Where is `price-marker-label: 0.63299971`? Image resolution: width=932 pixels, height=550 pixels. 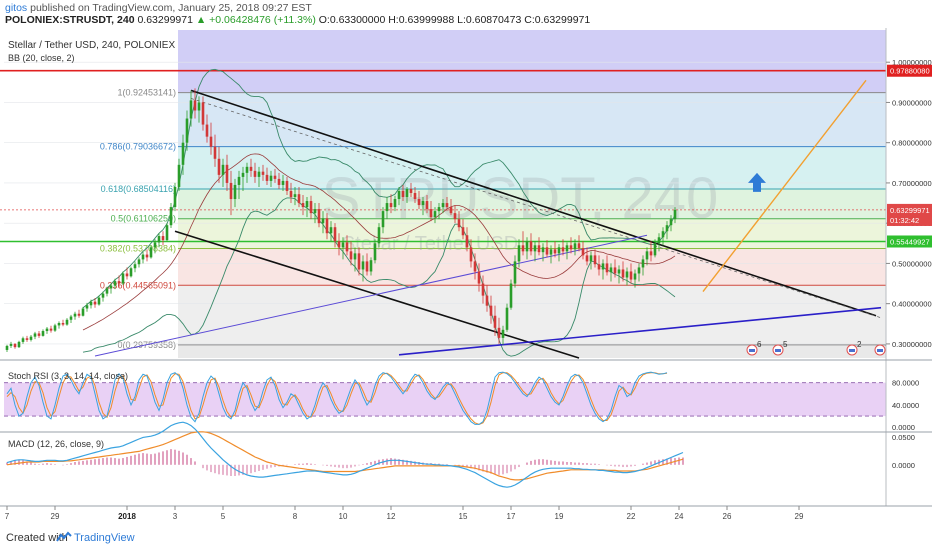
price-marker-label: 0.63299971 is located at coordinates (910, 210).